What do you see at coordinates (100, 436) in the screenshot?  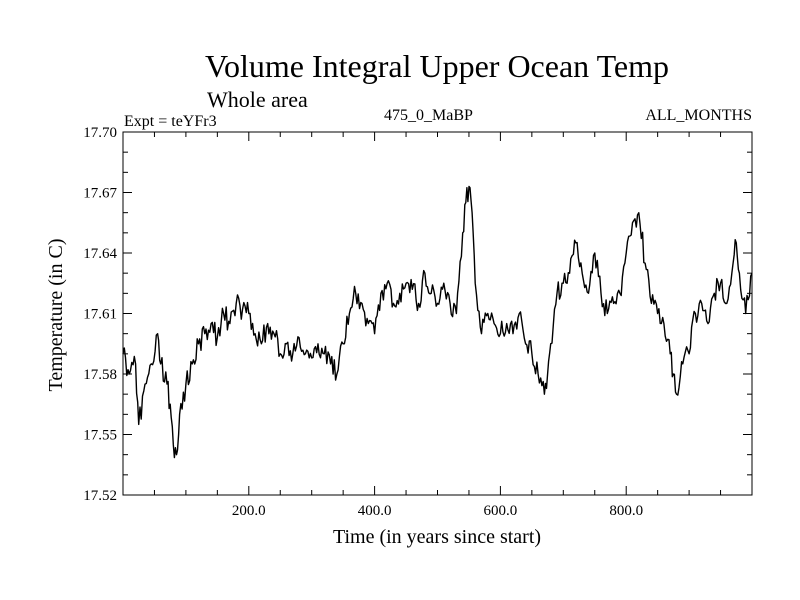 I see `y-tick-label: 17.55` at bounding box center [100, 436].